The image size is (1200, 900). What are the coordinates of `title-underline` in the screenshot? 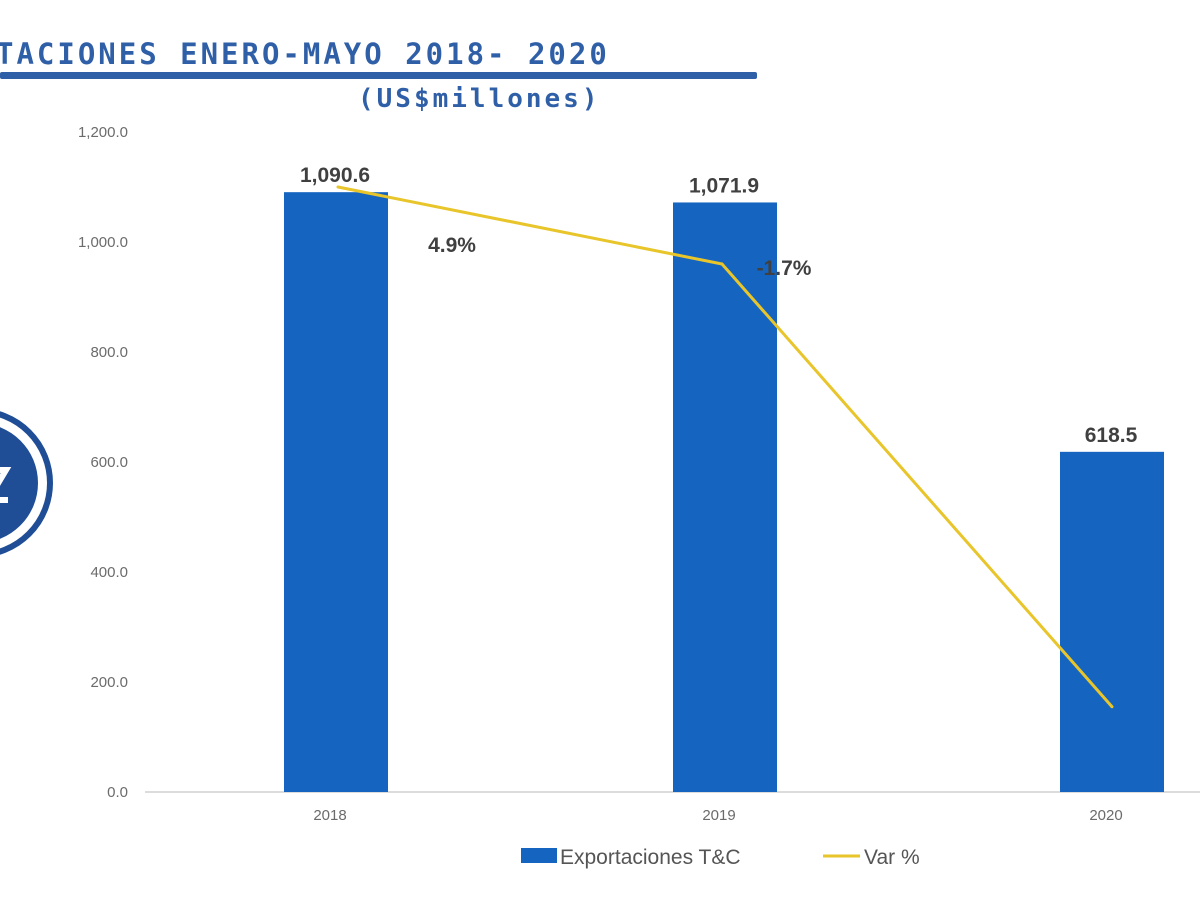 It's located at (378, 75).